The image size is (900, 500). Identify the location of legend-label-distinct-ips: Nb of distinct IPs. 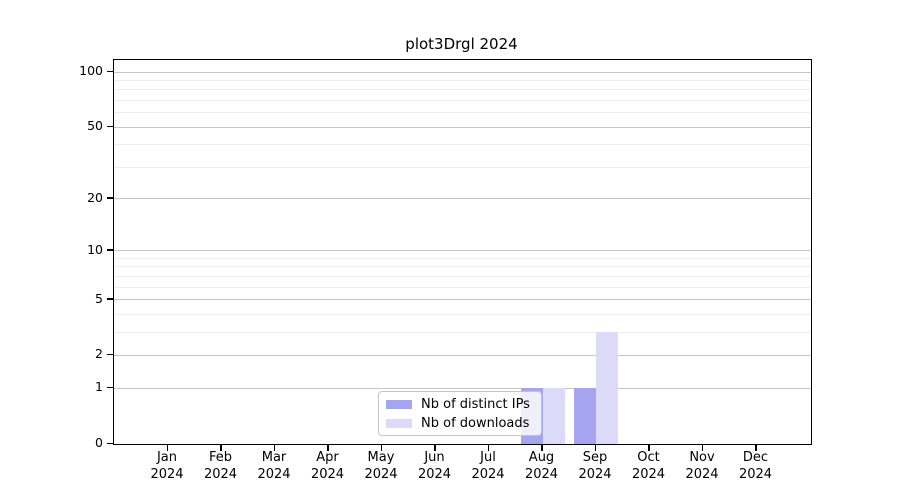
(475, 404).